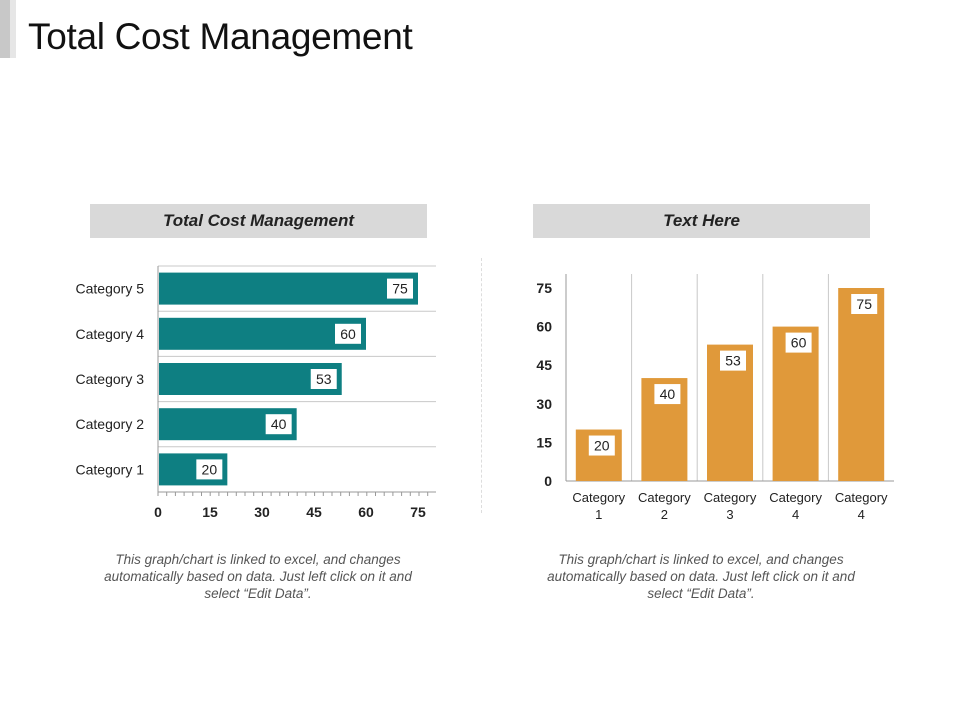 The image size is (960, 720). What do you see at coordinates (314, 512) in the screenshot?
I see `left-x-tick-label: 45` at bounding box center [314, 512].